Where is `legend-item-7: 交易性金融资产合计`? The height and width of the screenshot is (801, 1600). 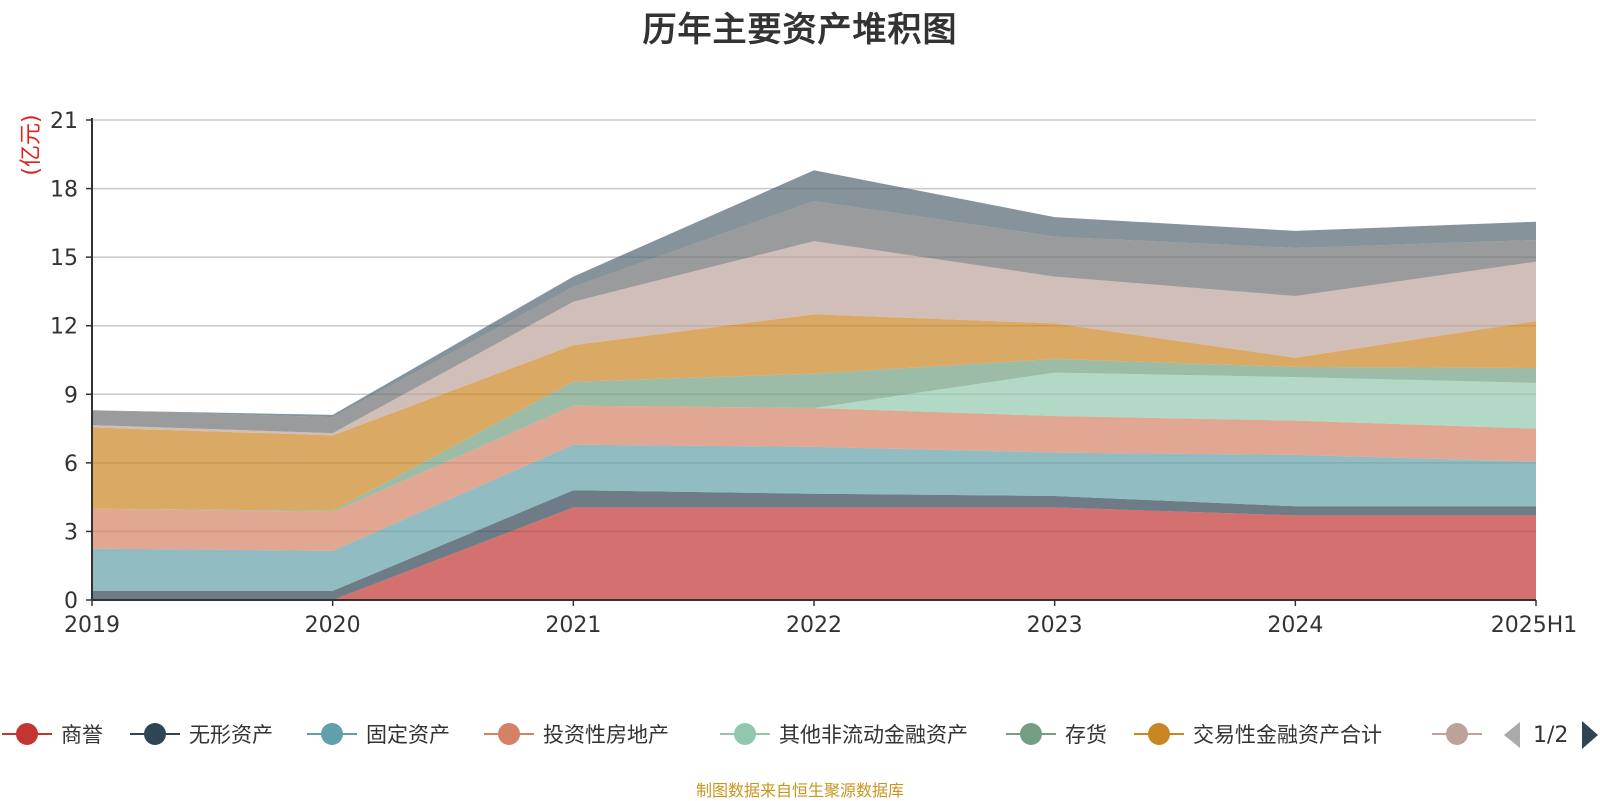 legend-item-7: 交易性金融资产合计 is located at coordinates (1258, 735).